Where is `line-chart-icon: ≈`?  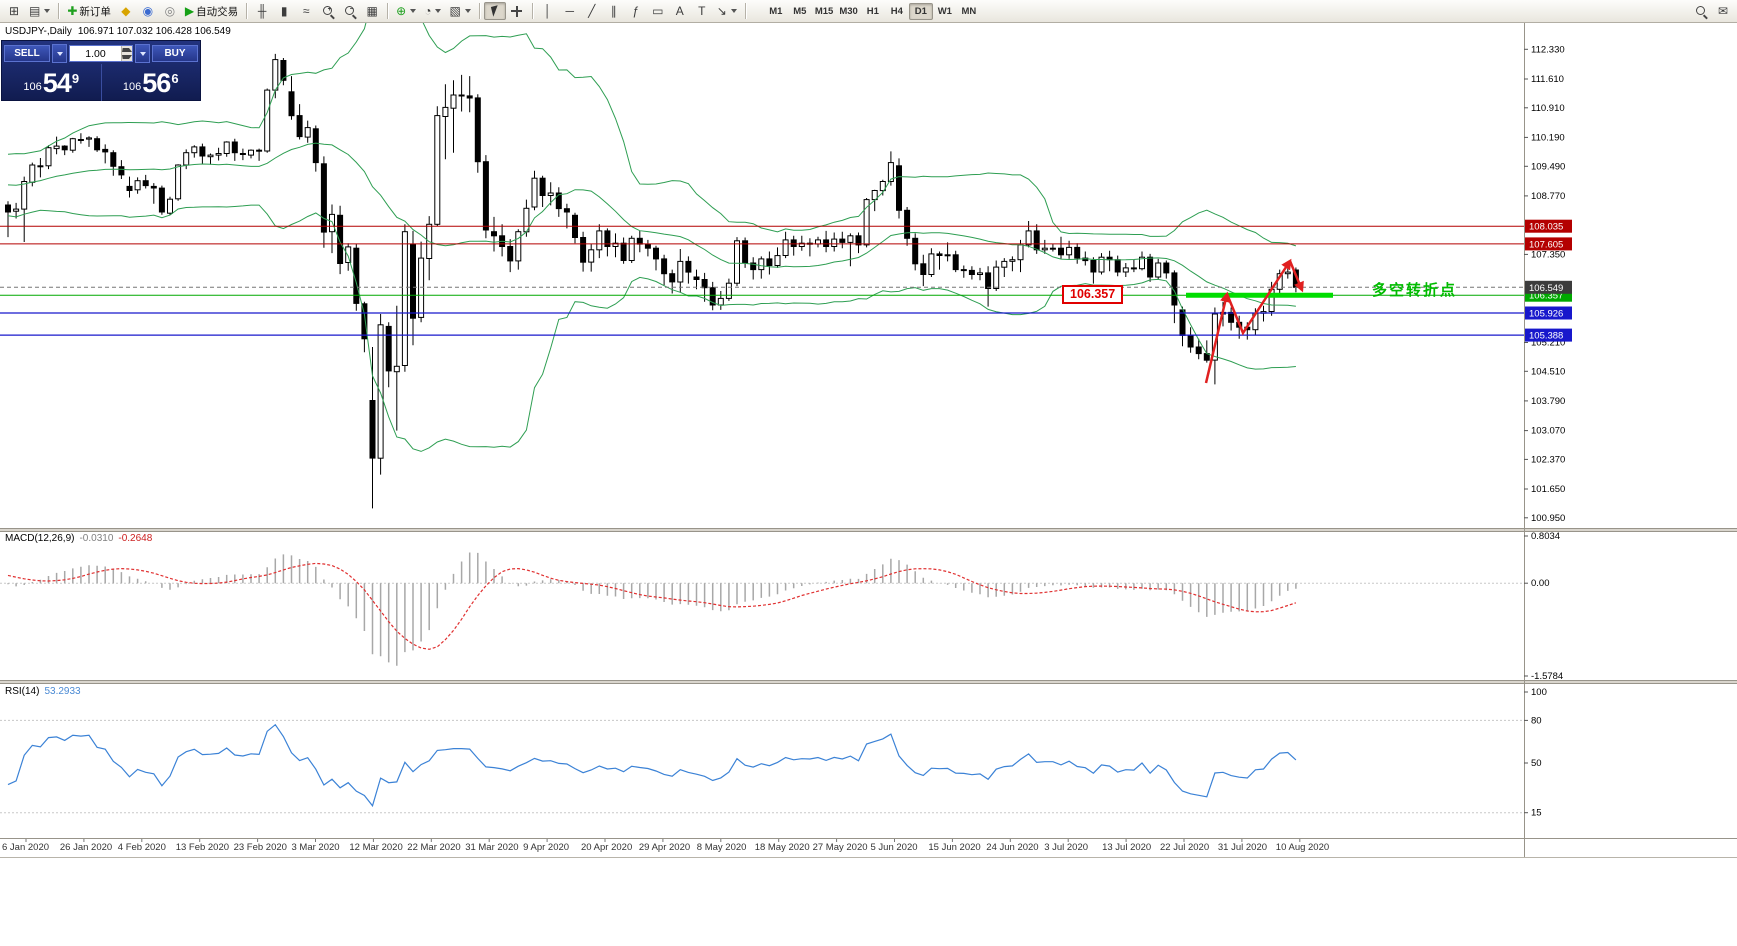
line-chart-icon: ≈ is located at coordinates (306, 11).